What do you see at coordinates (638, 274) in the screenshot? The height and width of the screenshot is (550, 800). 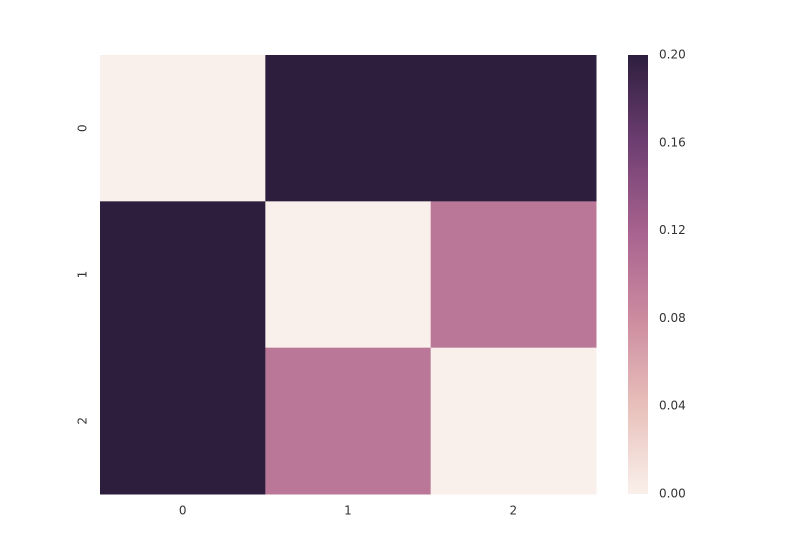 I see `colorbar` at bounding box center [638, 274].